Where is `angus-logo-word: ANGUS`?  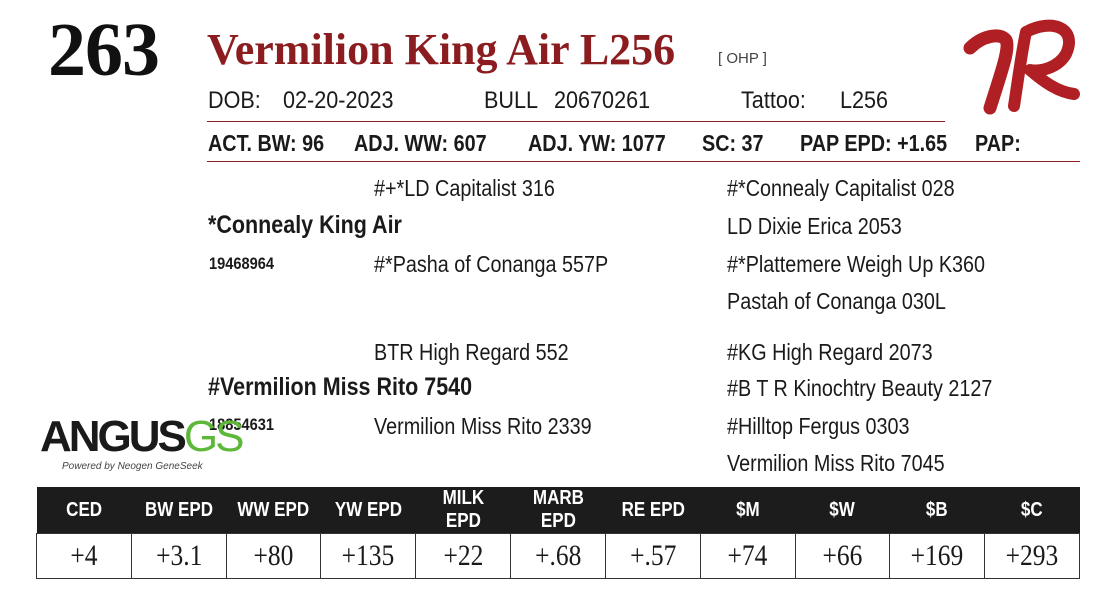
angus-logo-word: ANGUS is located at coordinates (113, 436).